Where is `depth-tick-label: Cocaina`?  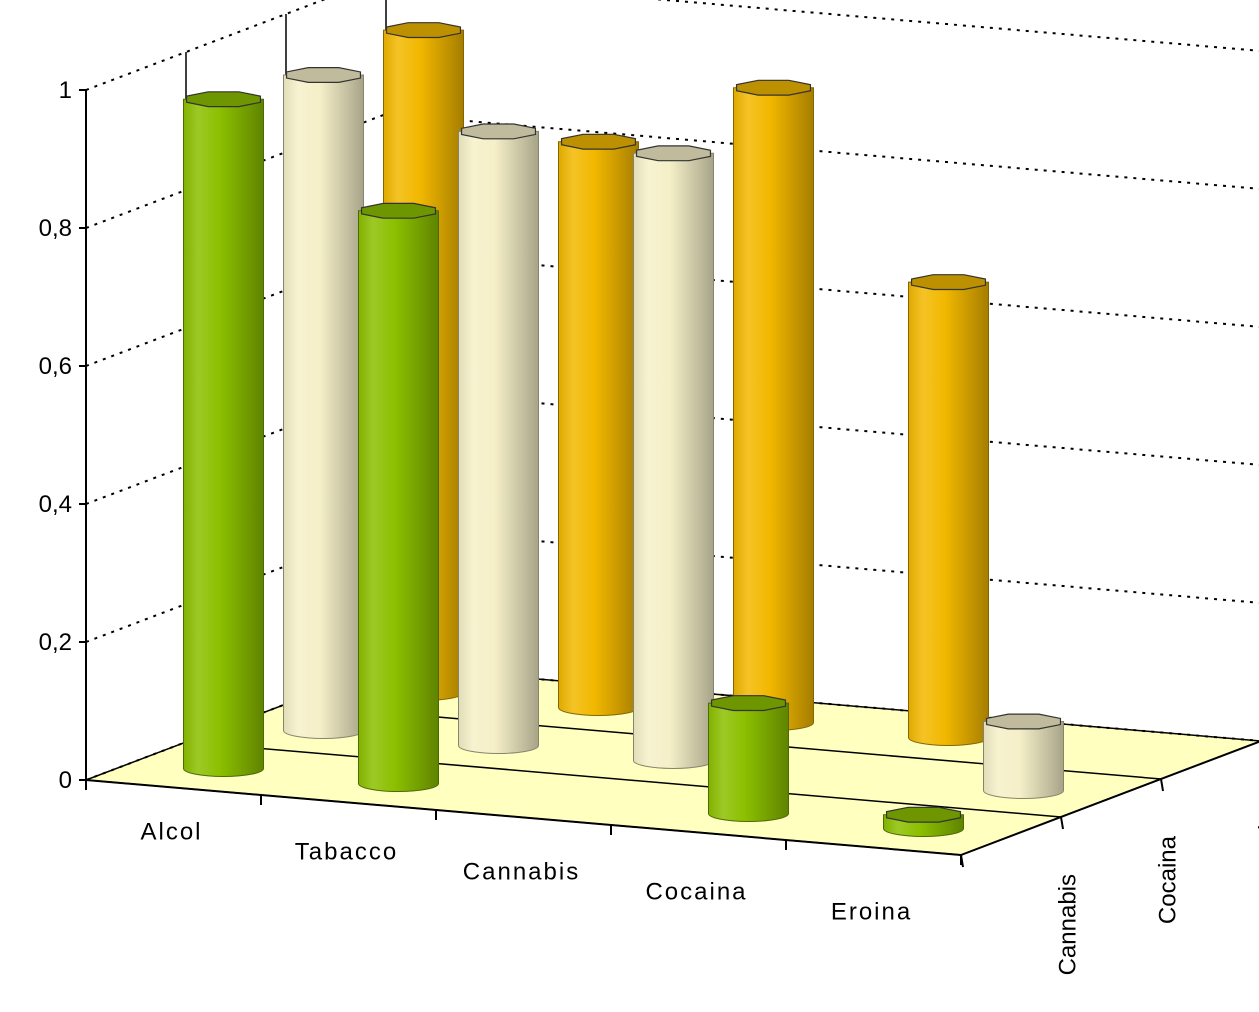
depth-tick-label: Cocaina is located at coordinates (1167, 879).